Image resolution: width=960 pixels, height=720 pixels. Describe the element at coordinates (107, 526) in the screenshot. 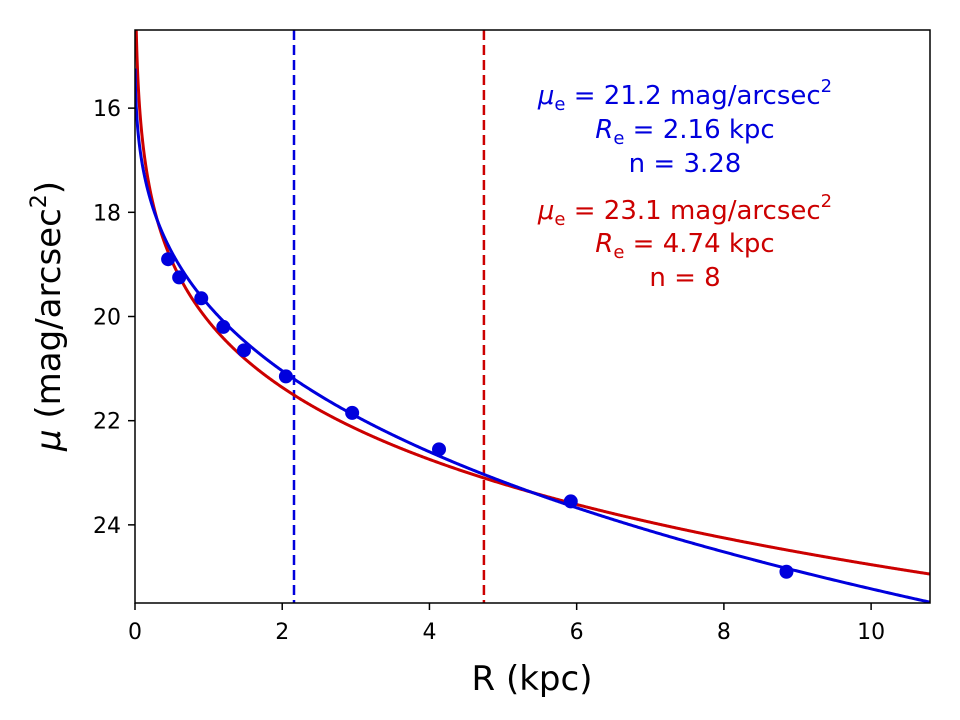

I see `y-tick-label: 24` at that location.